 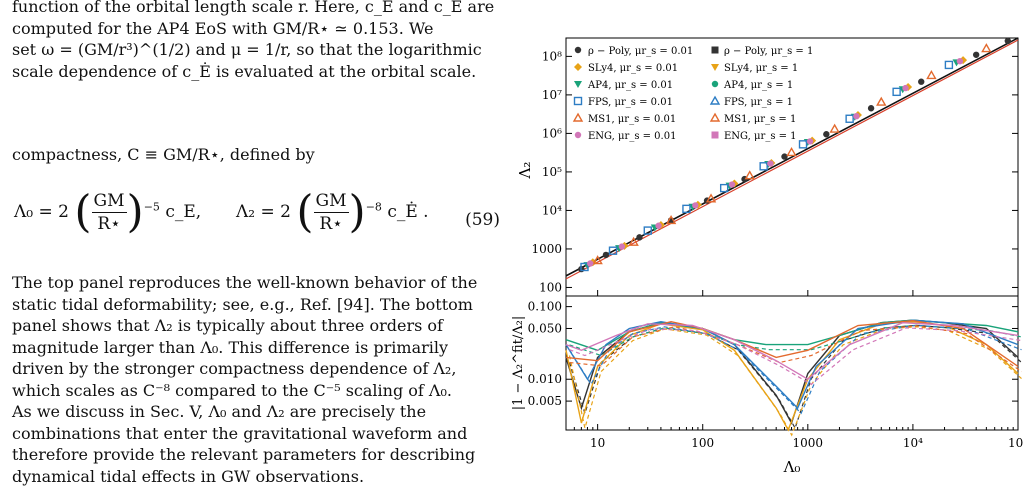 I want to click on legend-entry: AP4, μr_s = 1, so click(x=758, y=85).